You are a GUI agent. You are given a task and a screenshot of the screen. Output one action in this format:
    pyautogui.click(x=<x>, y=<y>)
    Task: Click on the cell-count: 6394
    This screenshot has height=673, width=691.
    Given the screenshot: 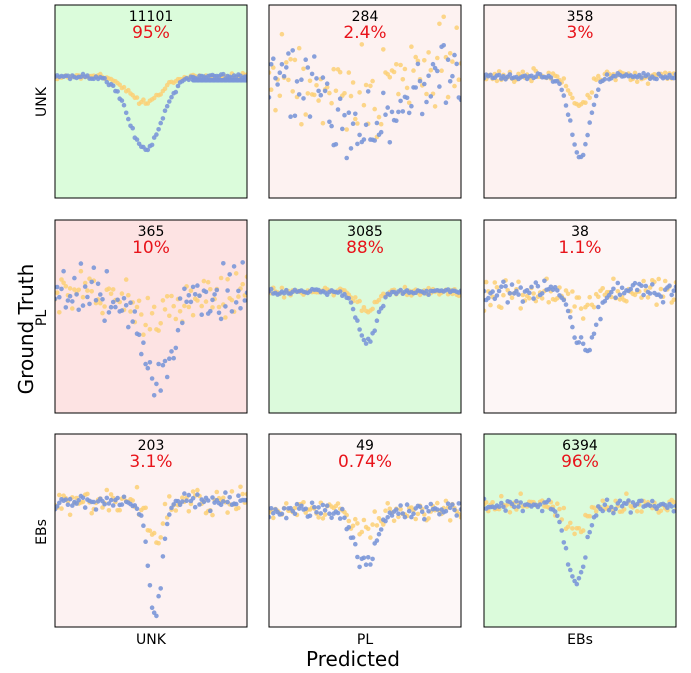 What is the action you would take?
    pyautogui.click(x=580, y=446)
    